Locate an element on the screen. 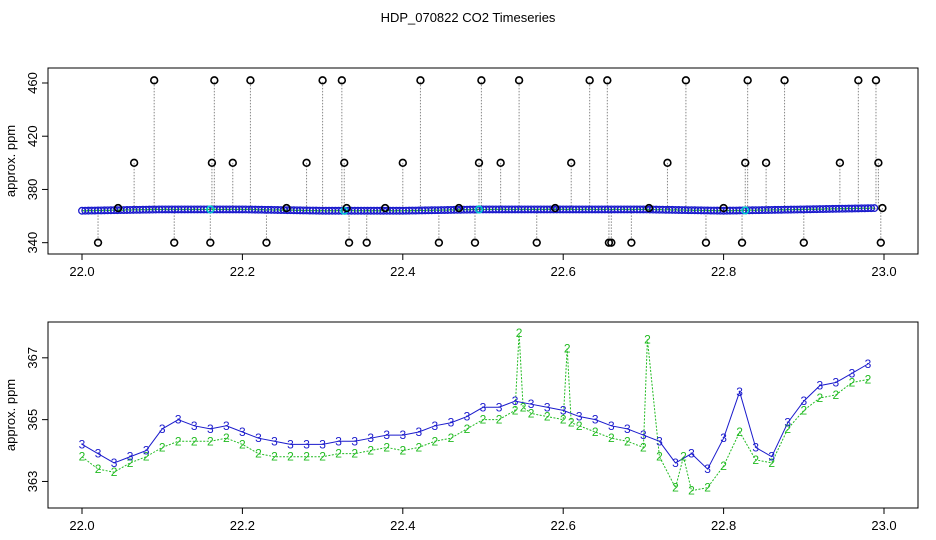 Image resolution: width=936 pixels, height=540 pixels. top-y-tick-label: 420 is located at coordinates (32, 136).